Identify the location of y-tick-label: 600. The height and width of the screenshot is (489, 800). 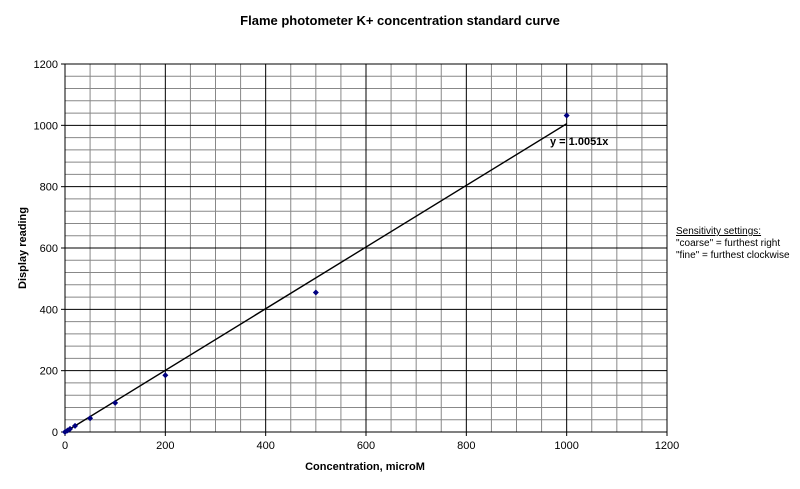
(49, 249).